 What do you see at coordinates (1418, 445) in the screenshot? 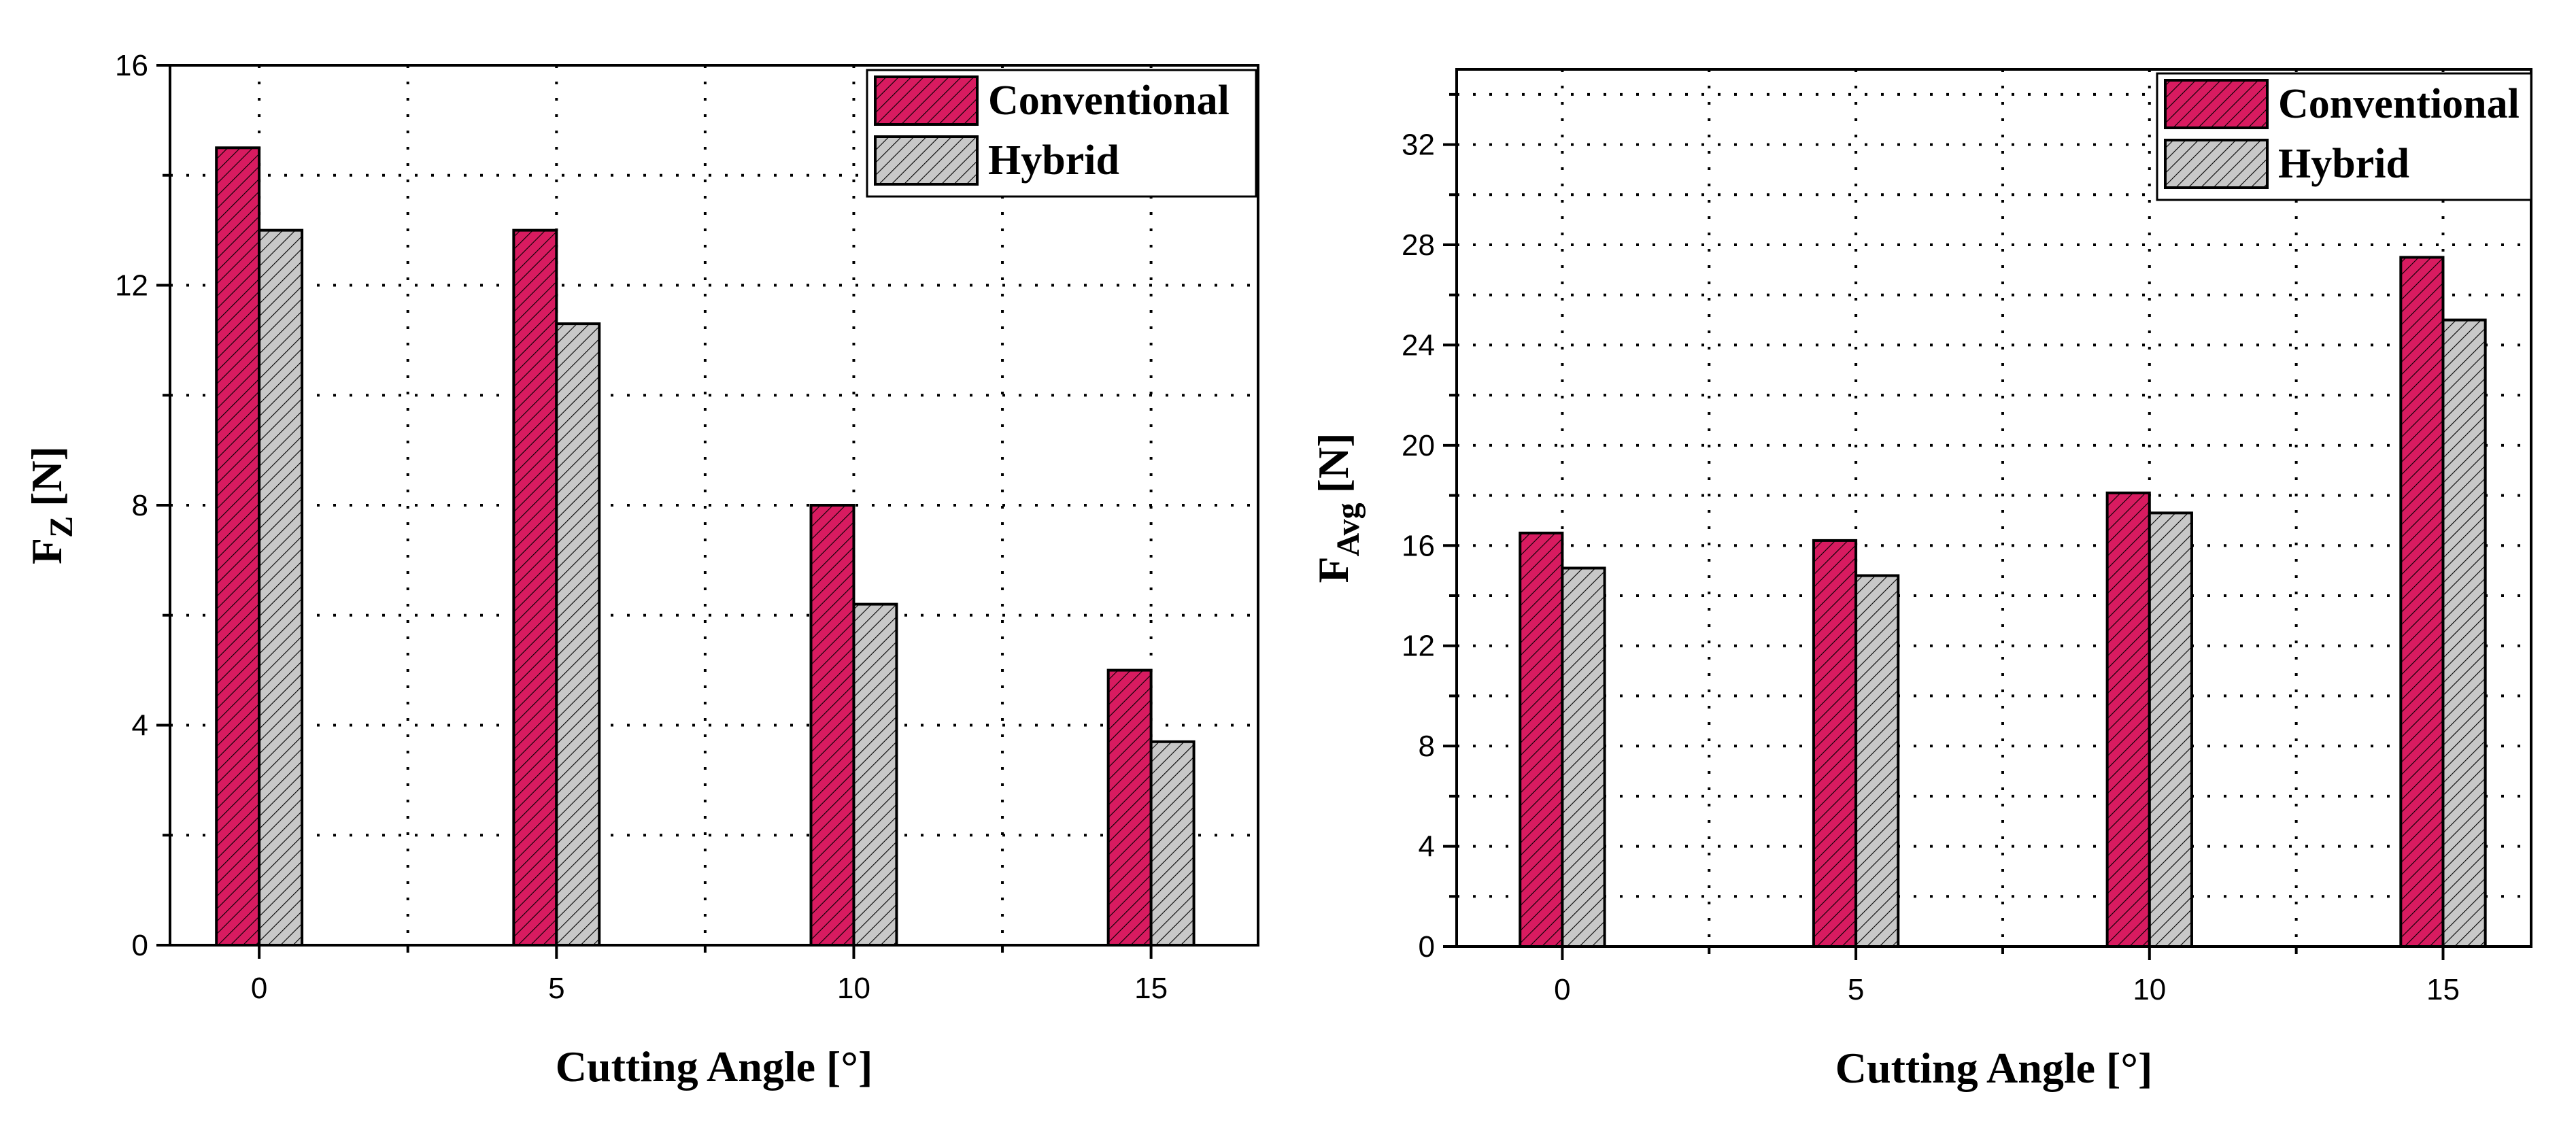
I see `y-tick-label: 20` at bounding box center [1418, 445].